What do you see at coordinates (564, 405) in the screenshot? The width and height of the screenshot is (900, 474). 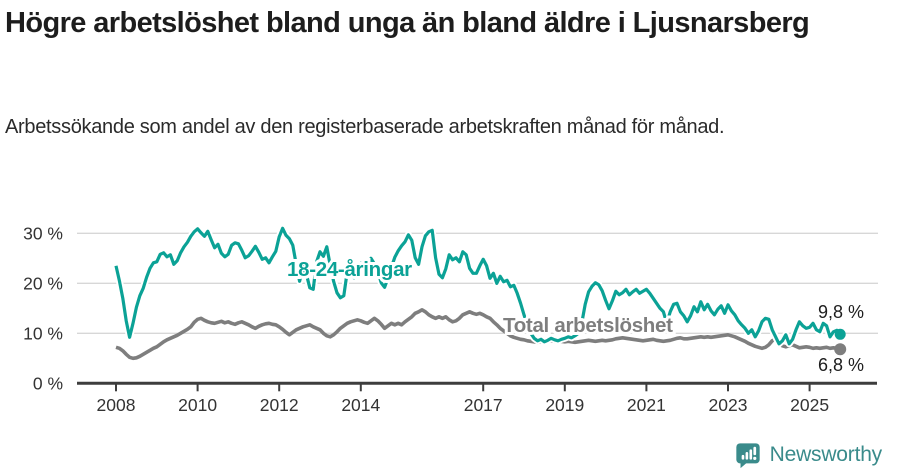 I see `x-axis-tick-label: 2019` at bounding box center [564, 405].